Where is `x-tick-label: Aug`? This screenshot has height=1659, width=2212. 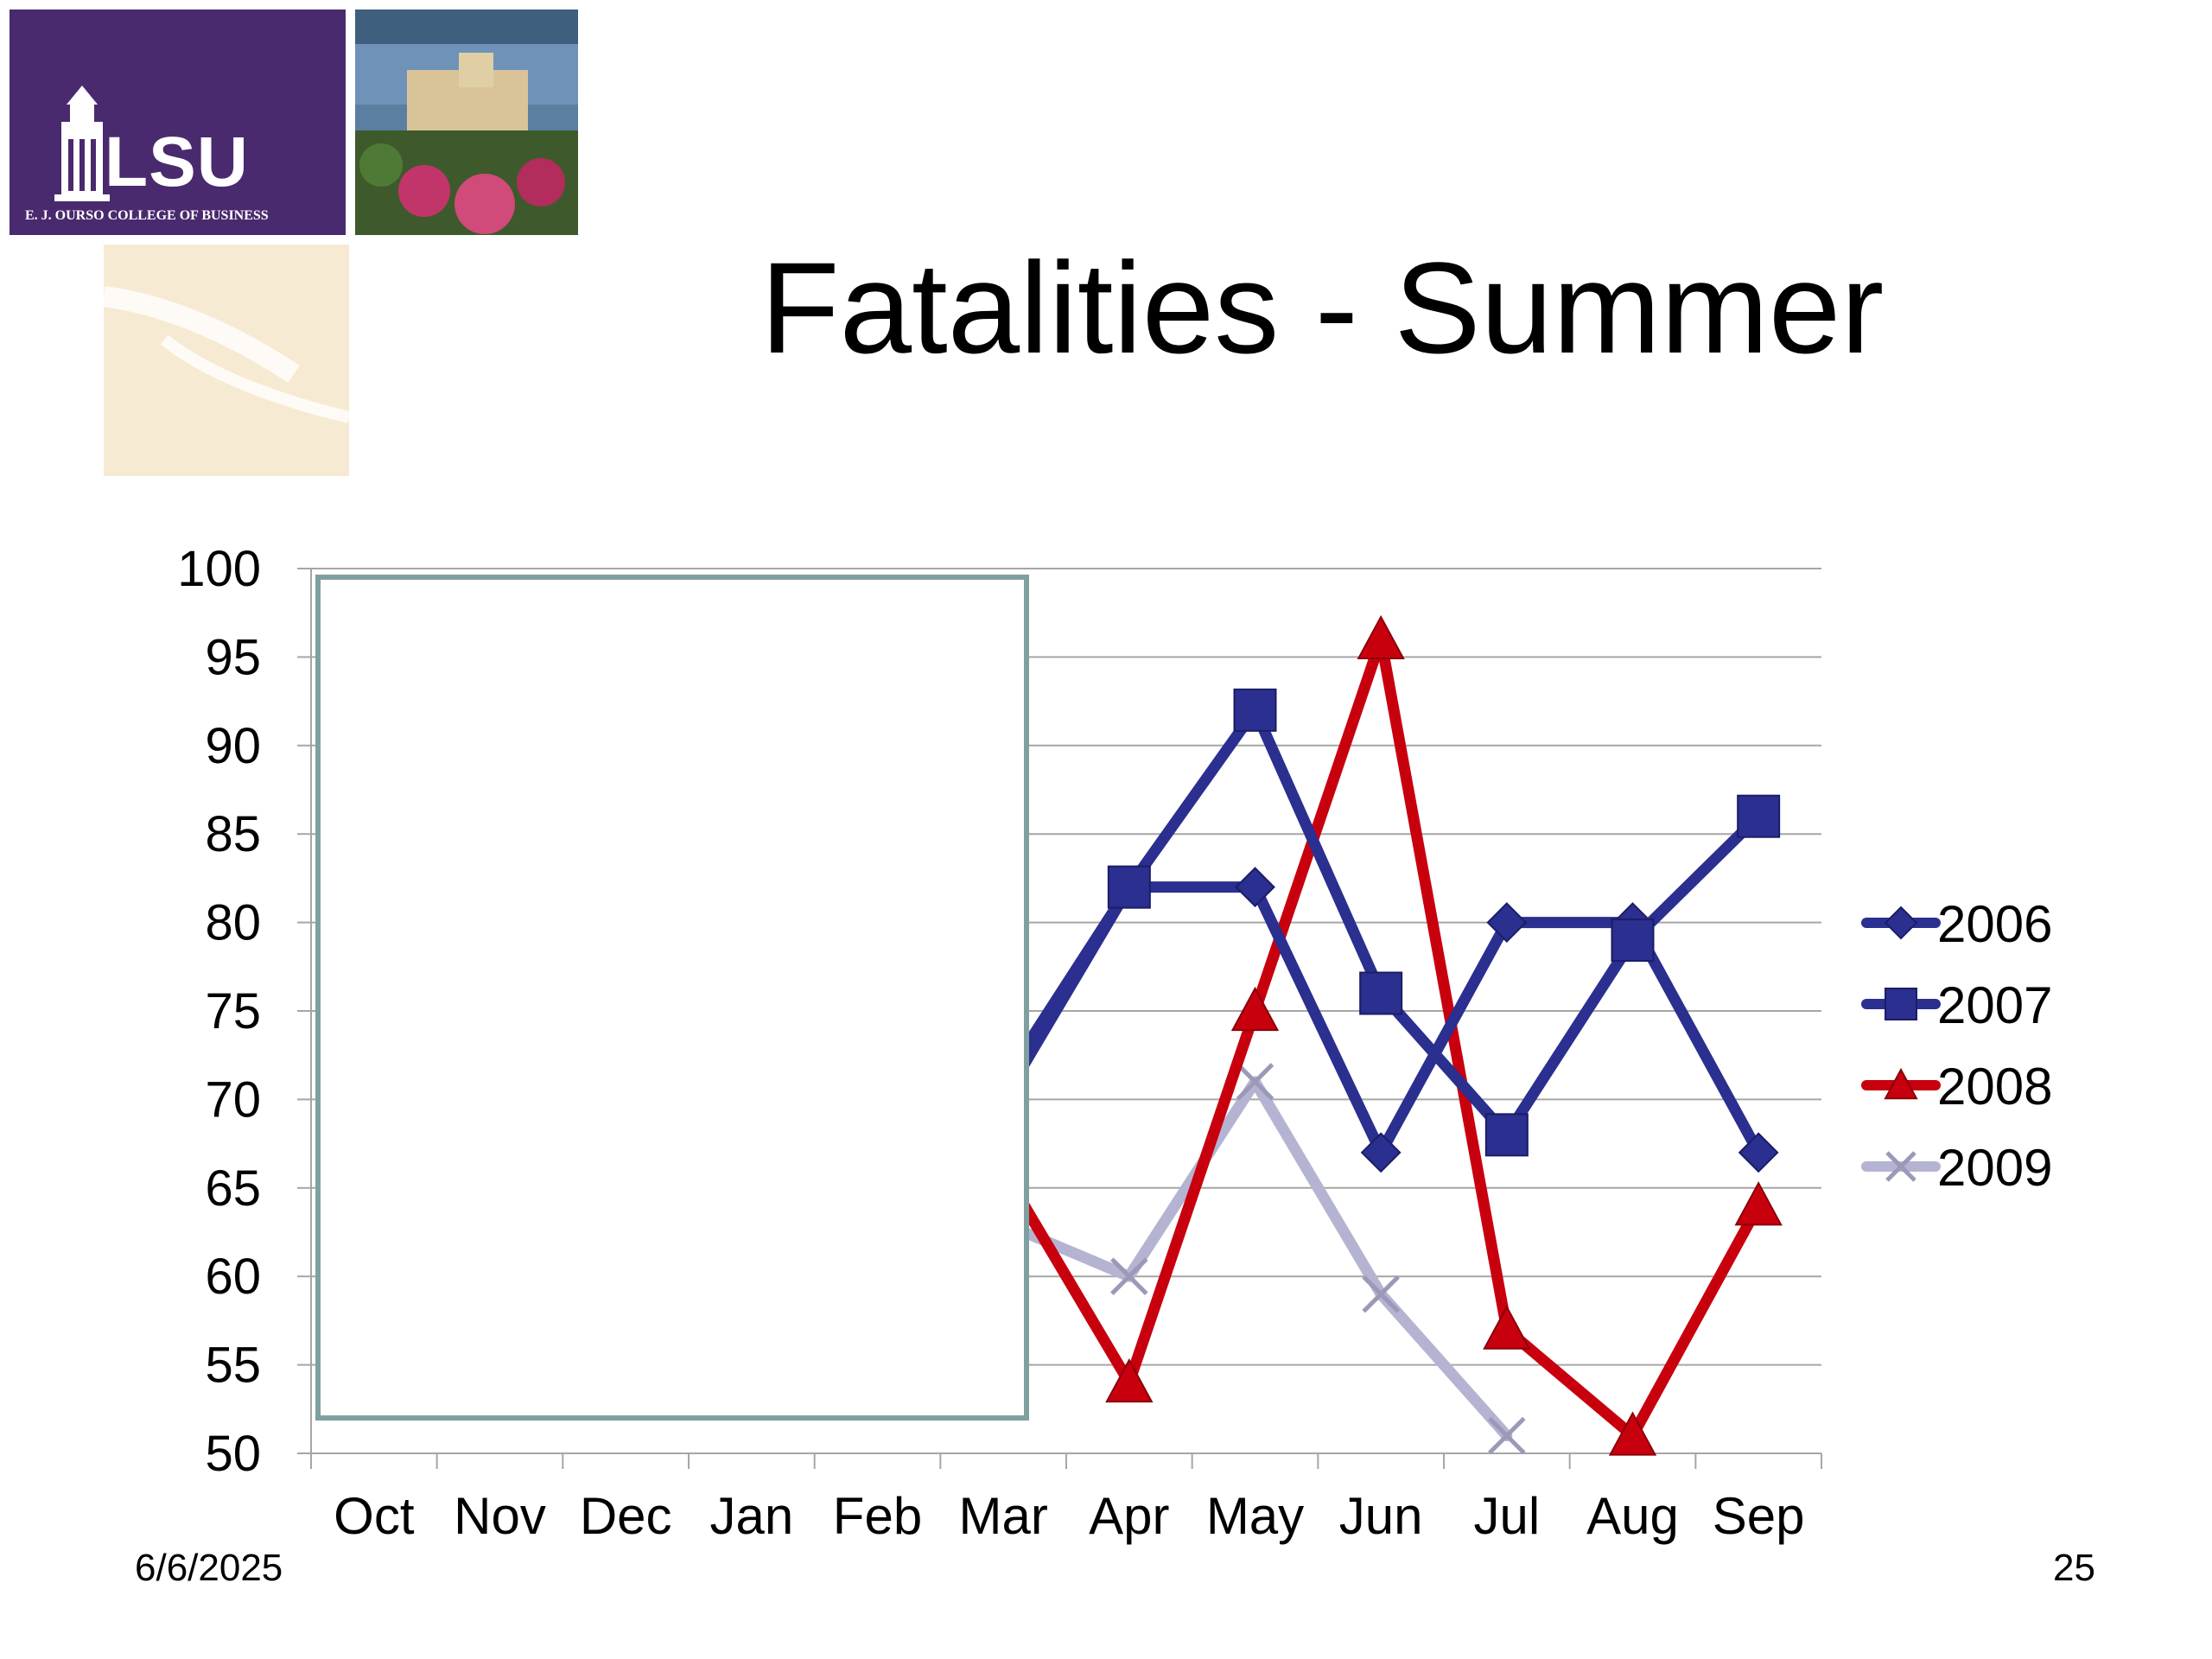
x-tick-label: Aug is located at coordinates (1632, 1516).